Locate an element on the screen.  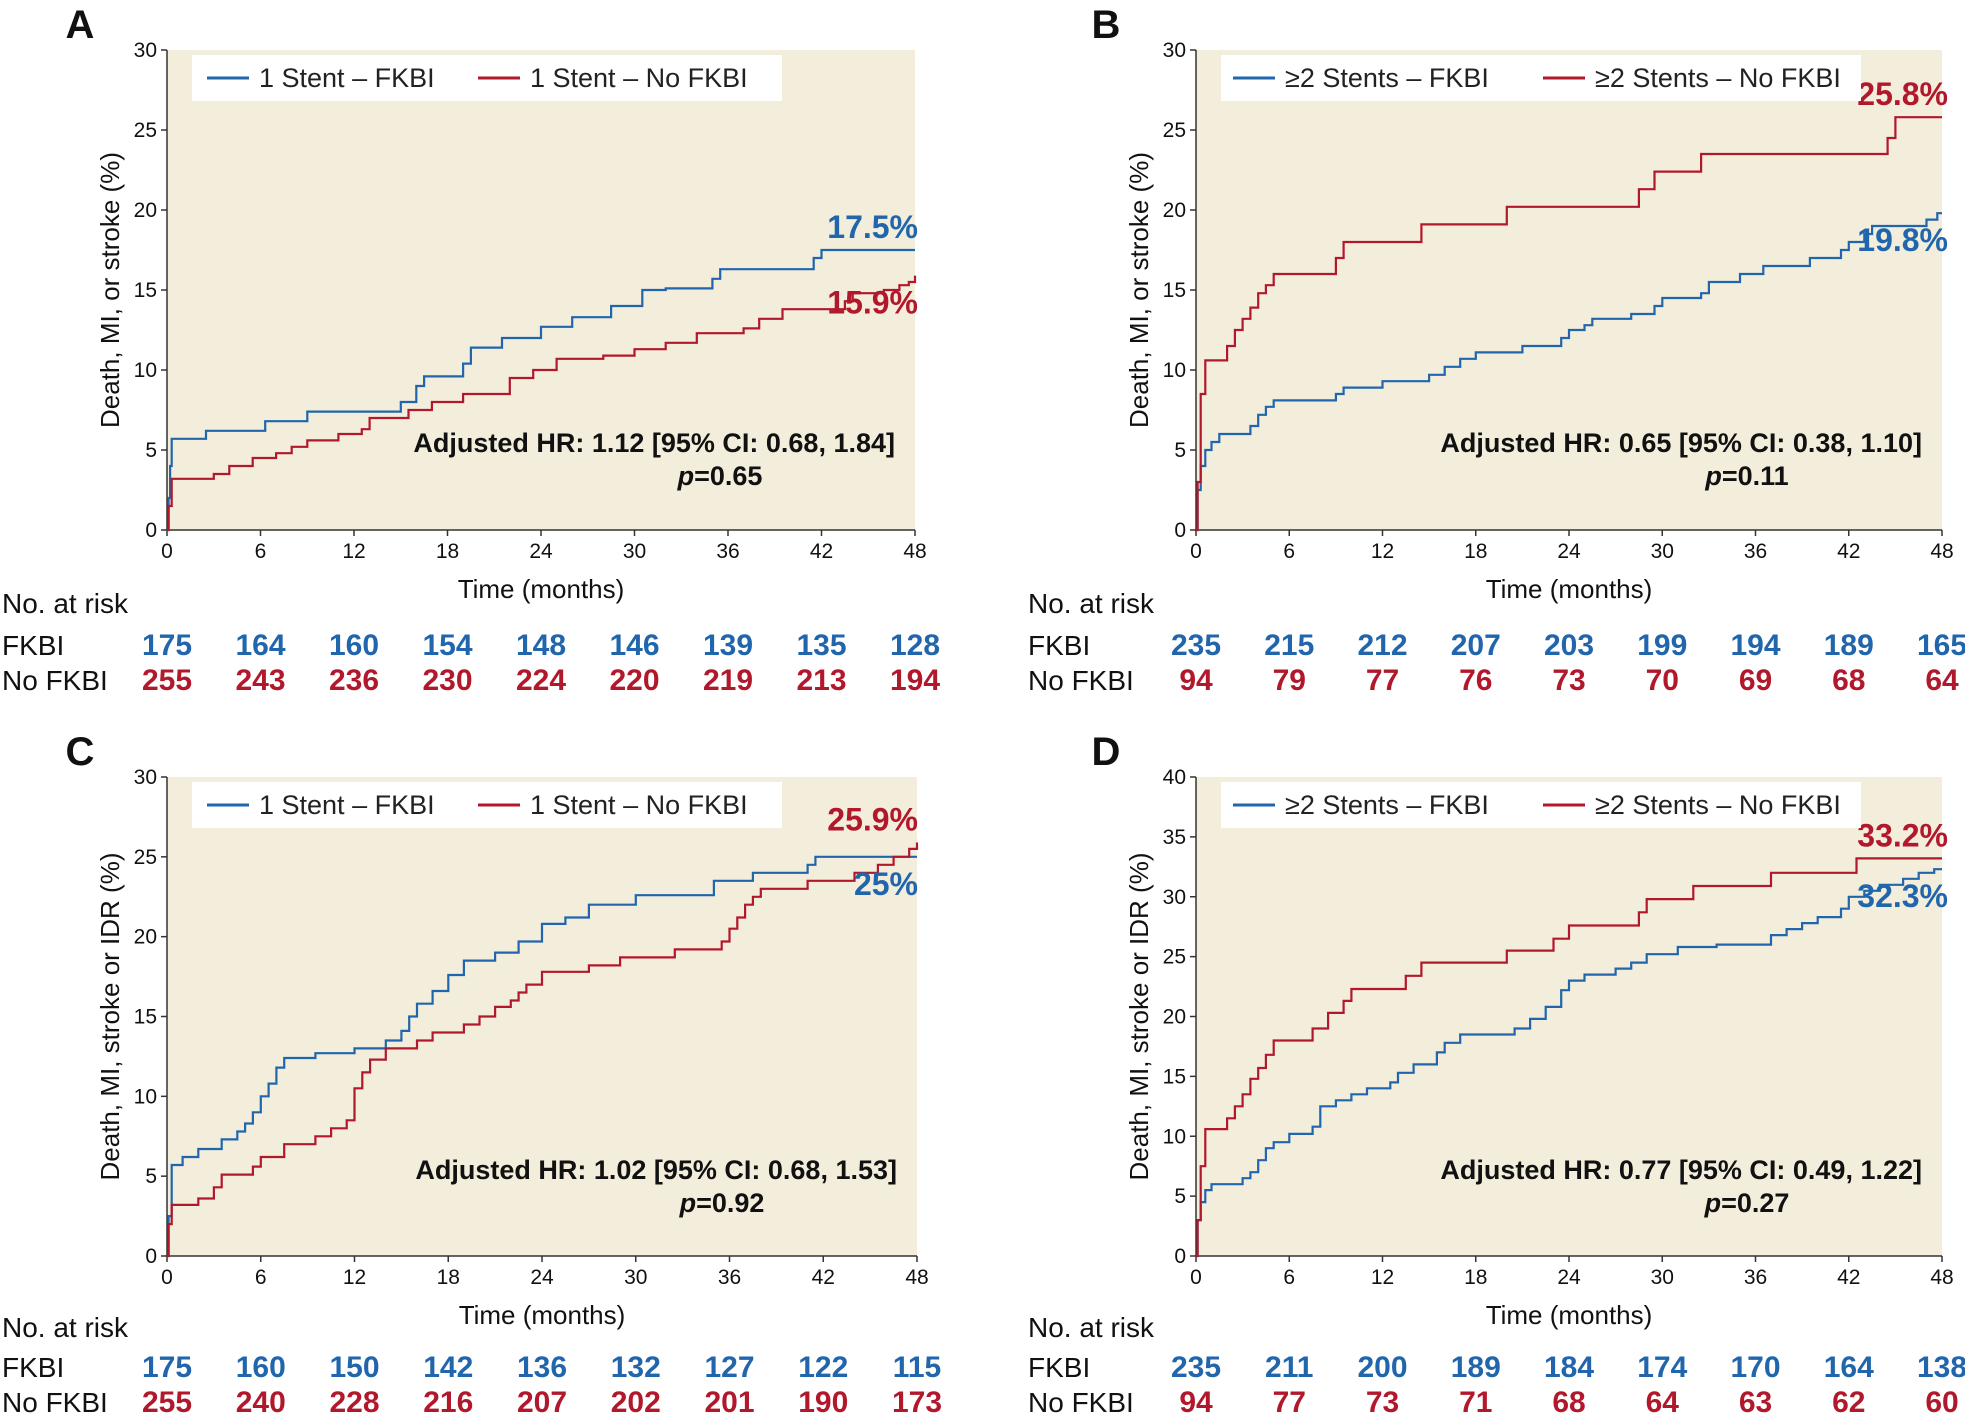
risk-count: 224 is located at coordinates (541, 680).